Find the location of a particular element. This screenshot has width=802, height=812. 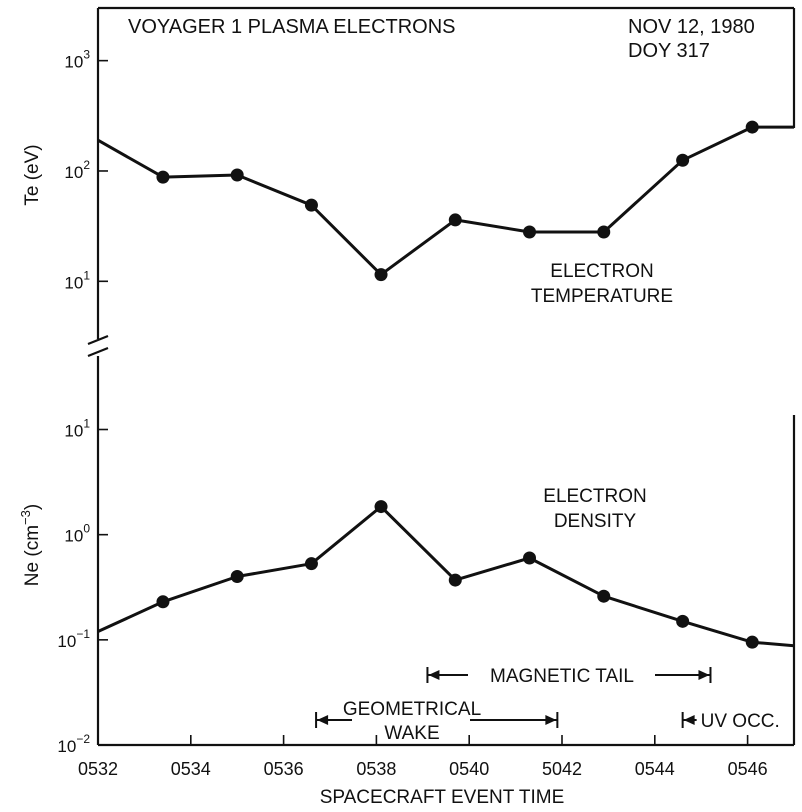

ne-y-tick-label: 10⁻¹ is located at coordinates (73, 639).